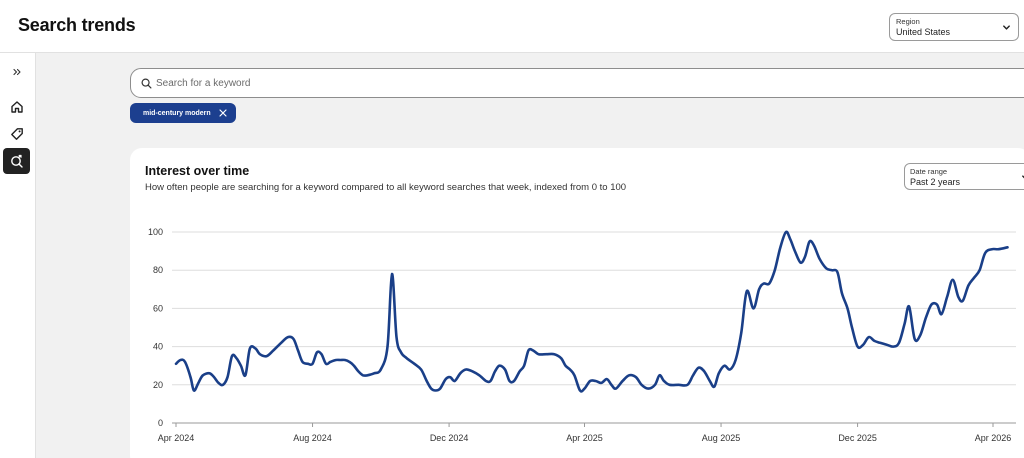 Image resolution: width=1024 pixels, height=458 pixels. What do you see at coordinates (964, 176) in the screenshot?
I see `date-range-select: Date range Past 2 years` at bounding box center [964, 176].